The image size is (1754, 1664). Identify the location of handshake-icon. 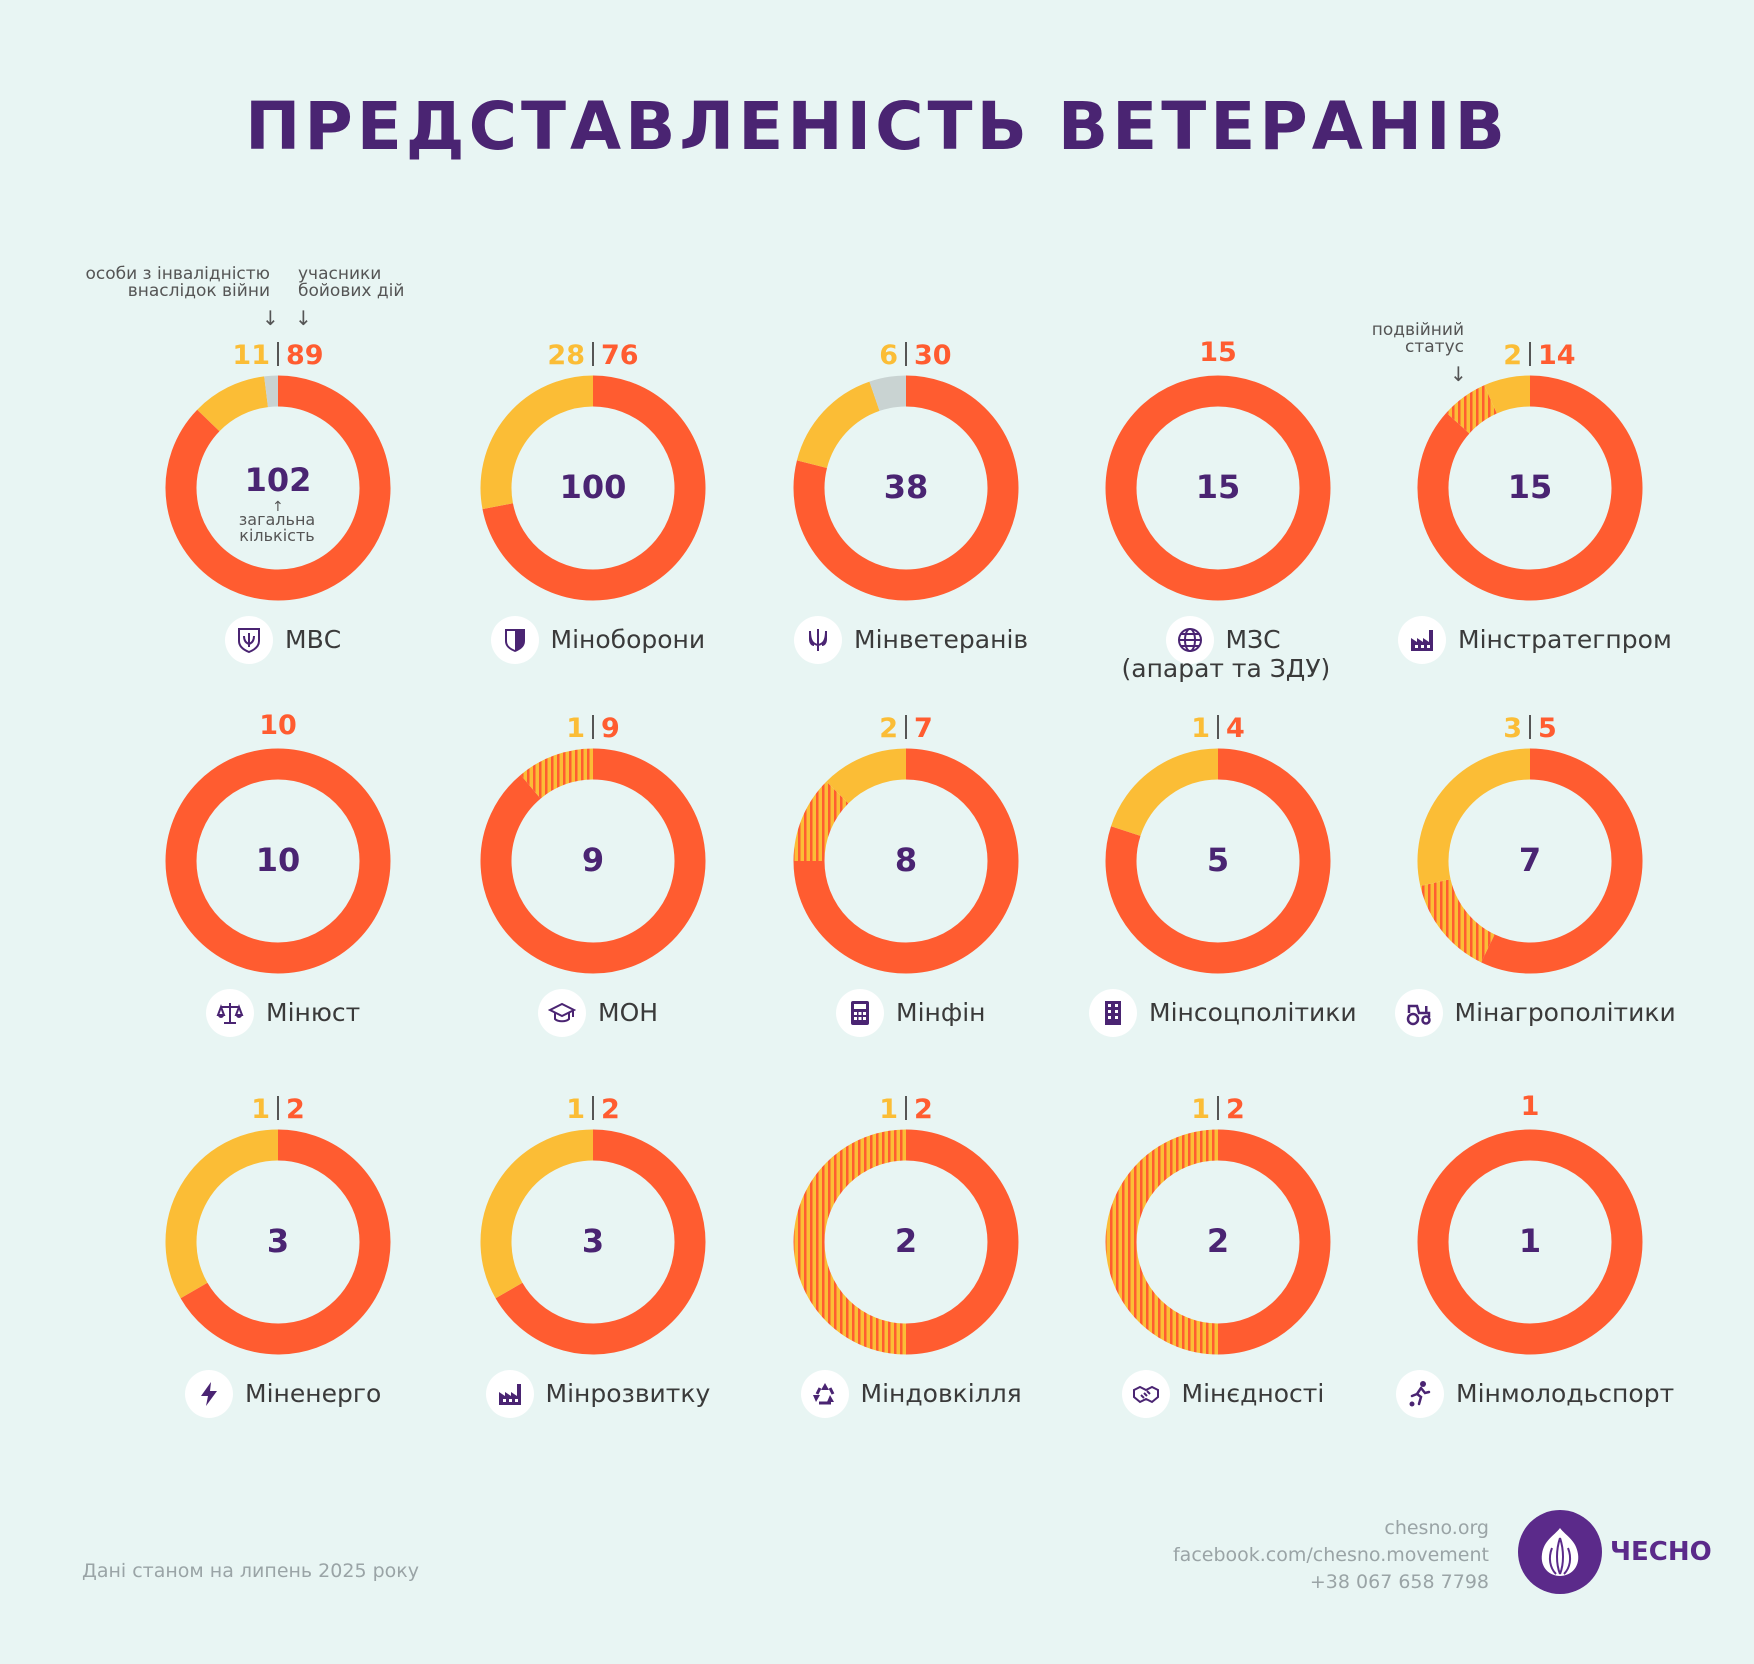
(1145, 1394).